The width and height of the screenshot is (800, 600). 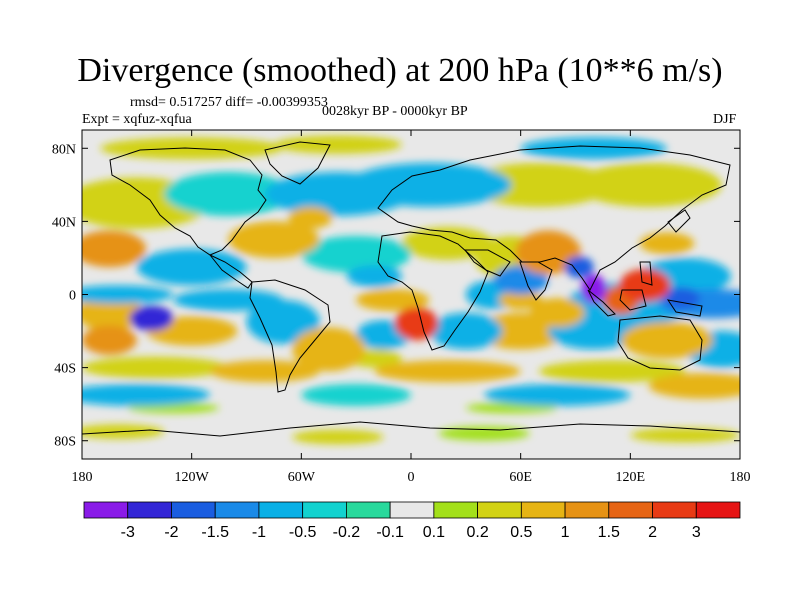 I want to click on coast-south-america, so click(x=290, y=336).